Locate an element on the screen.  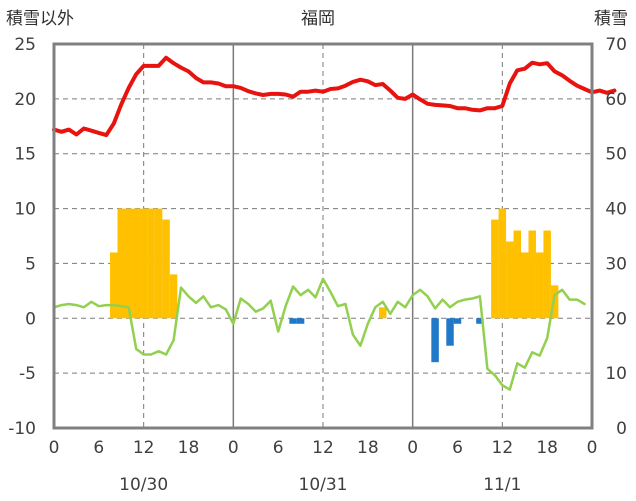
date-label: 10/31 is located at coordinates (323, 485).